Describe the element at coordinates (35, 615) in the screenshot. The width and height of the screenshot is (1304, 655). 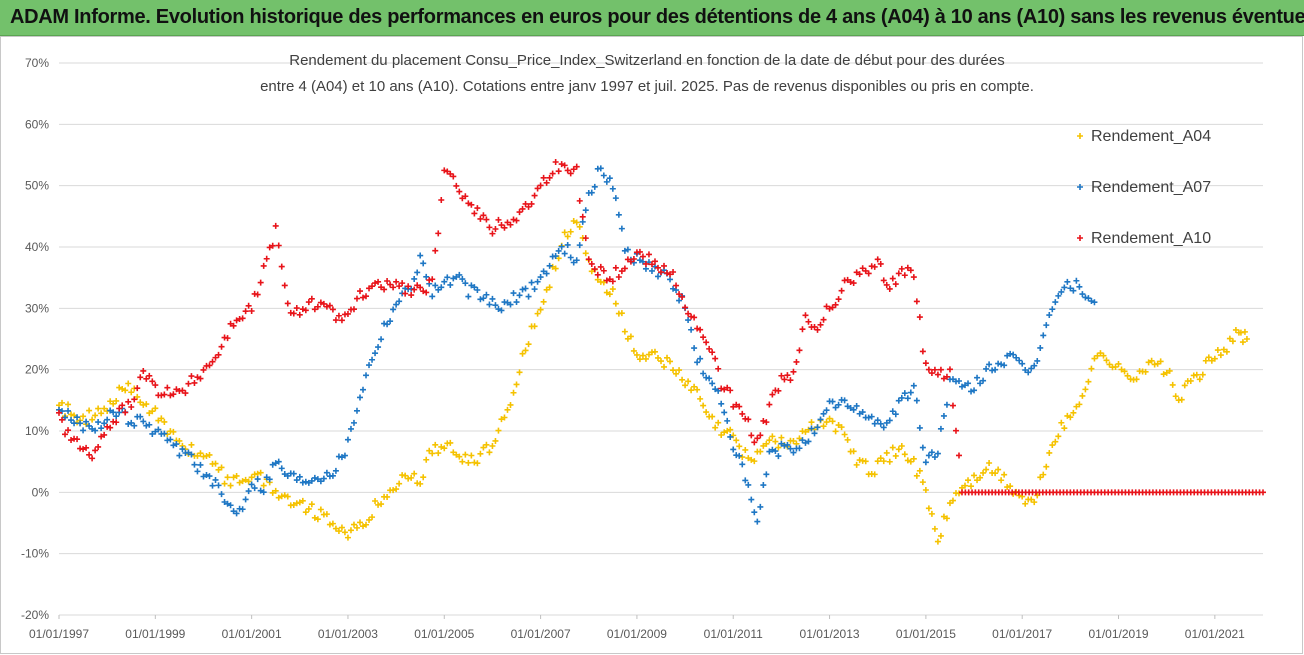
I see `y-tick-label: -20%` at that location.